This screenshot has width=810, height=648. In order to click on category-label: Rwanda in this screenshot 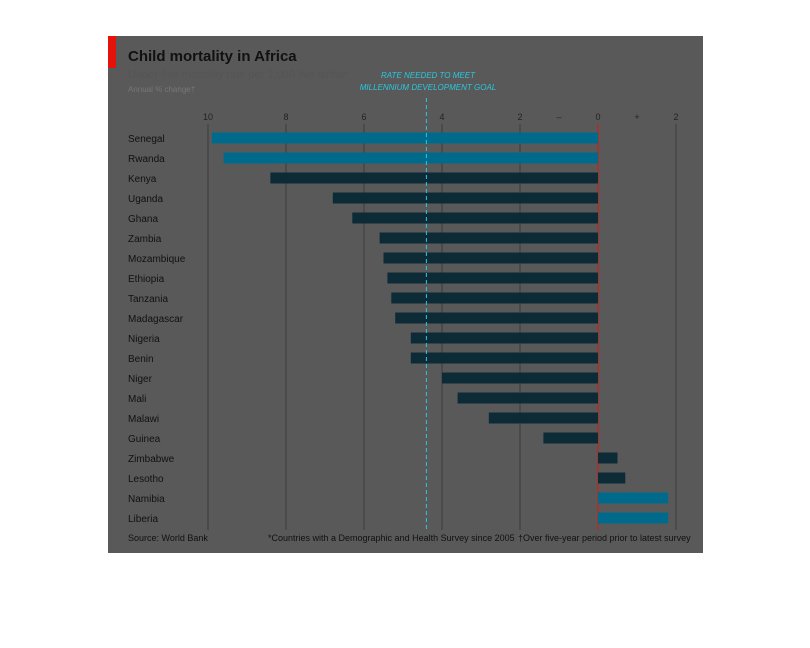, I will do `click(146, 159)`.